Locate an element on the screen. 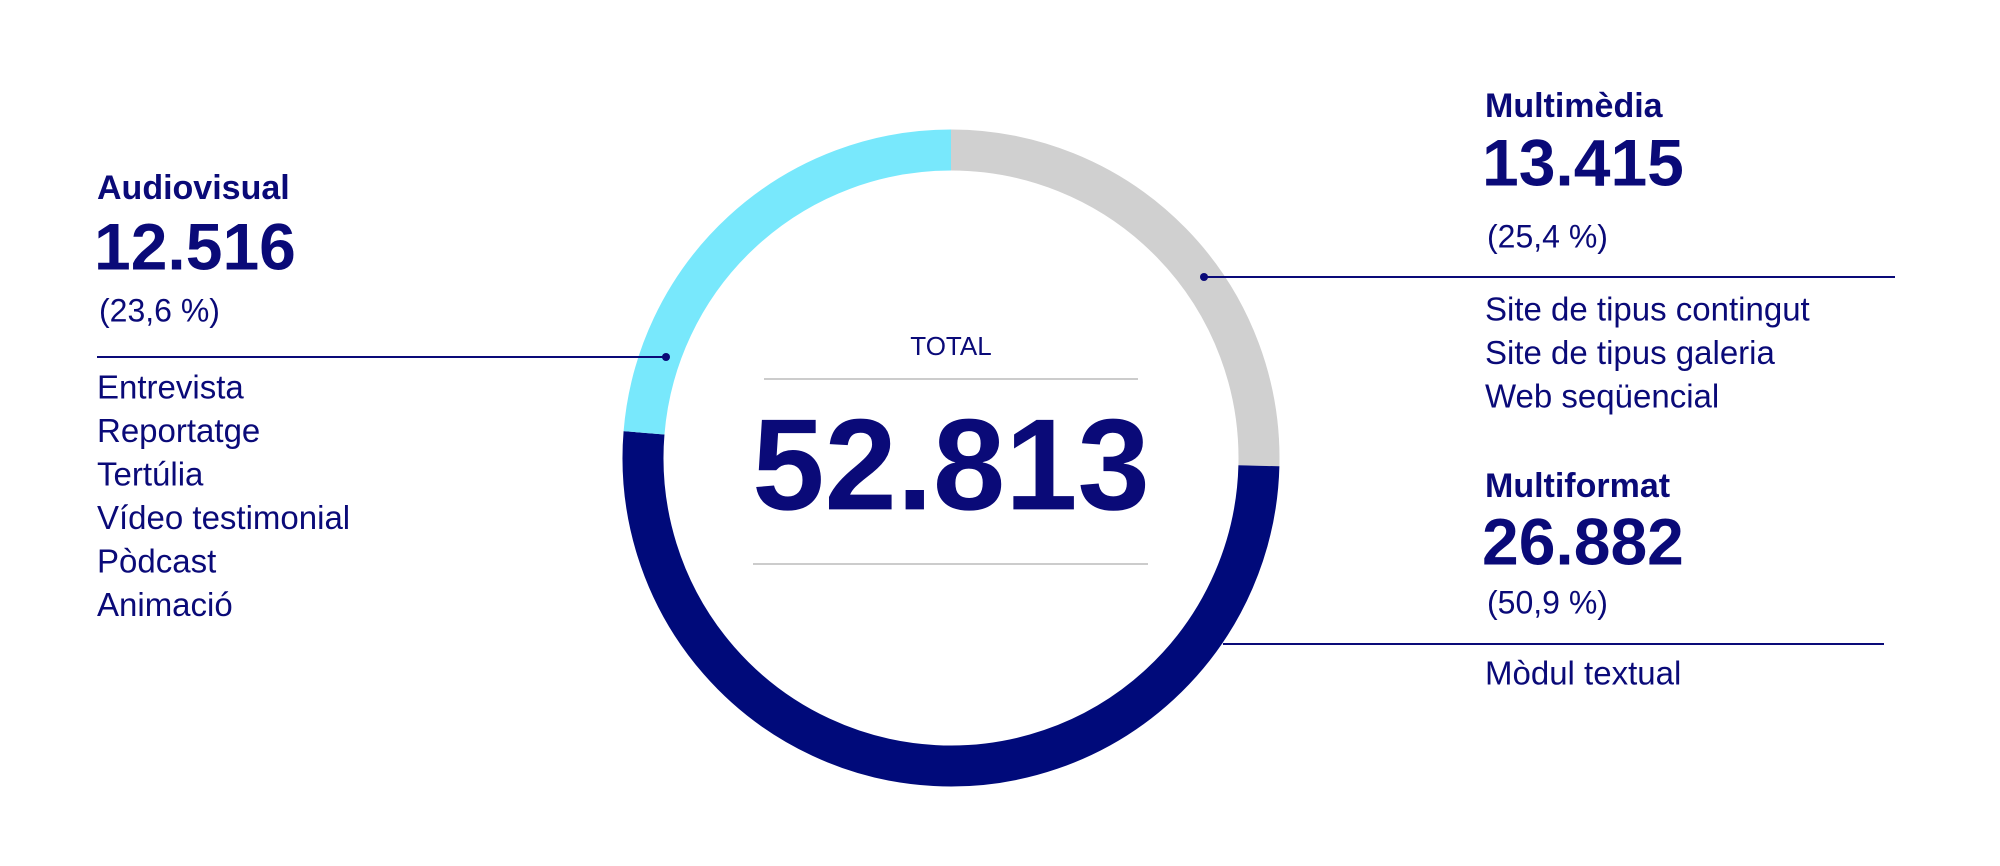 The width and height of the screenshot is (2000, 866). item-label: Animació is located at coordinates (165, 604).